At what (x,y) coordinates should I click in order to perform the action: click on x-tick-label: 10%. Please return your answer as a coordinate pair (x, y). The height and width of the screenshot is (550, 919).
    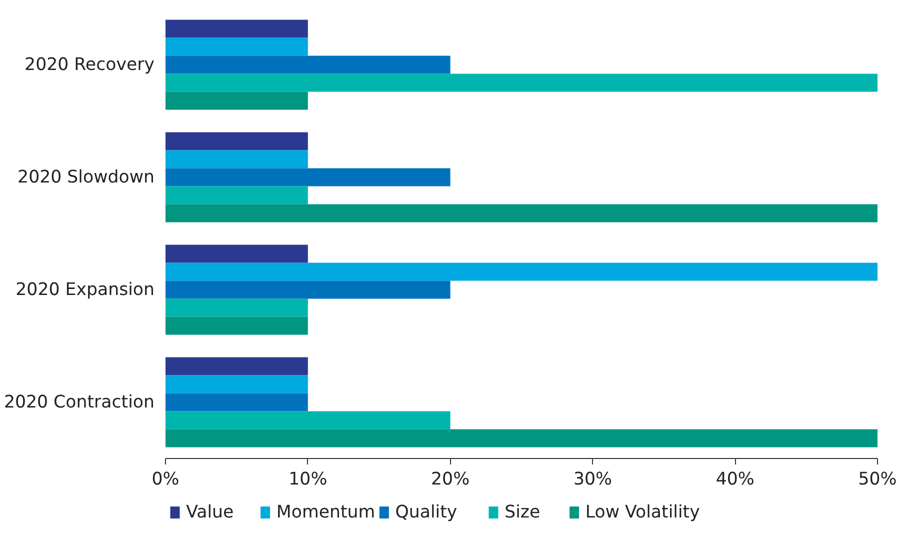
    Looking at the image, I should click on (308, 480).